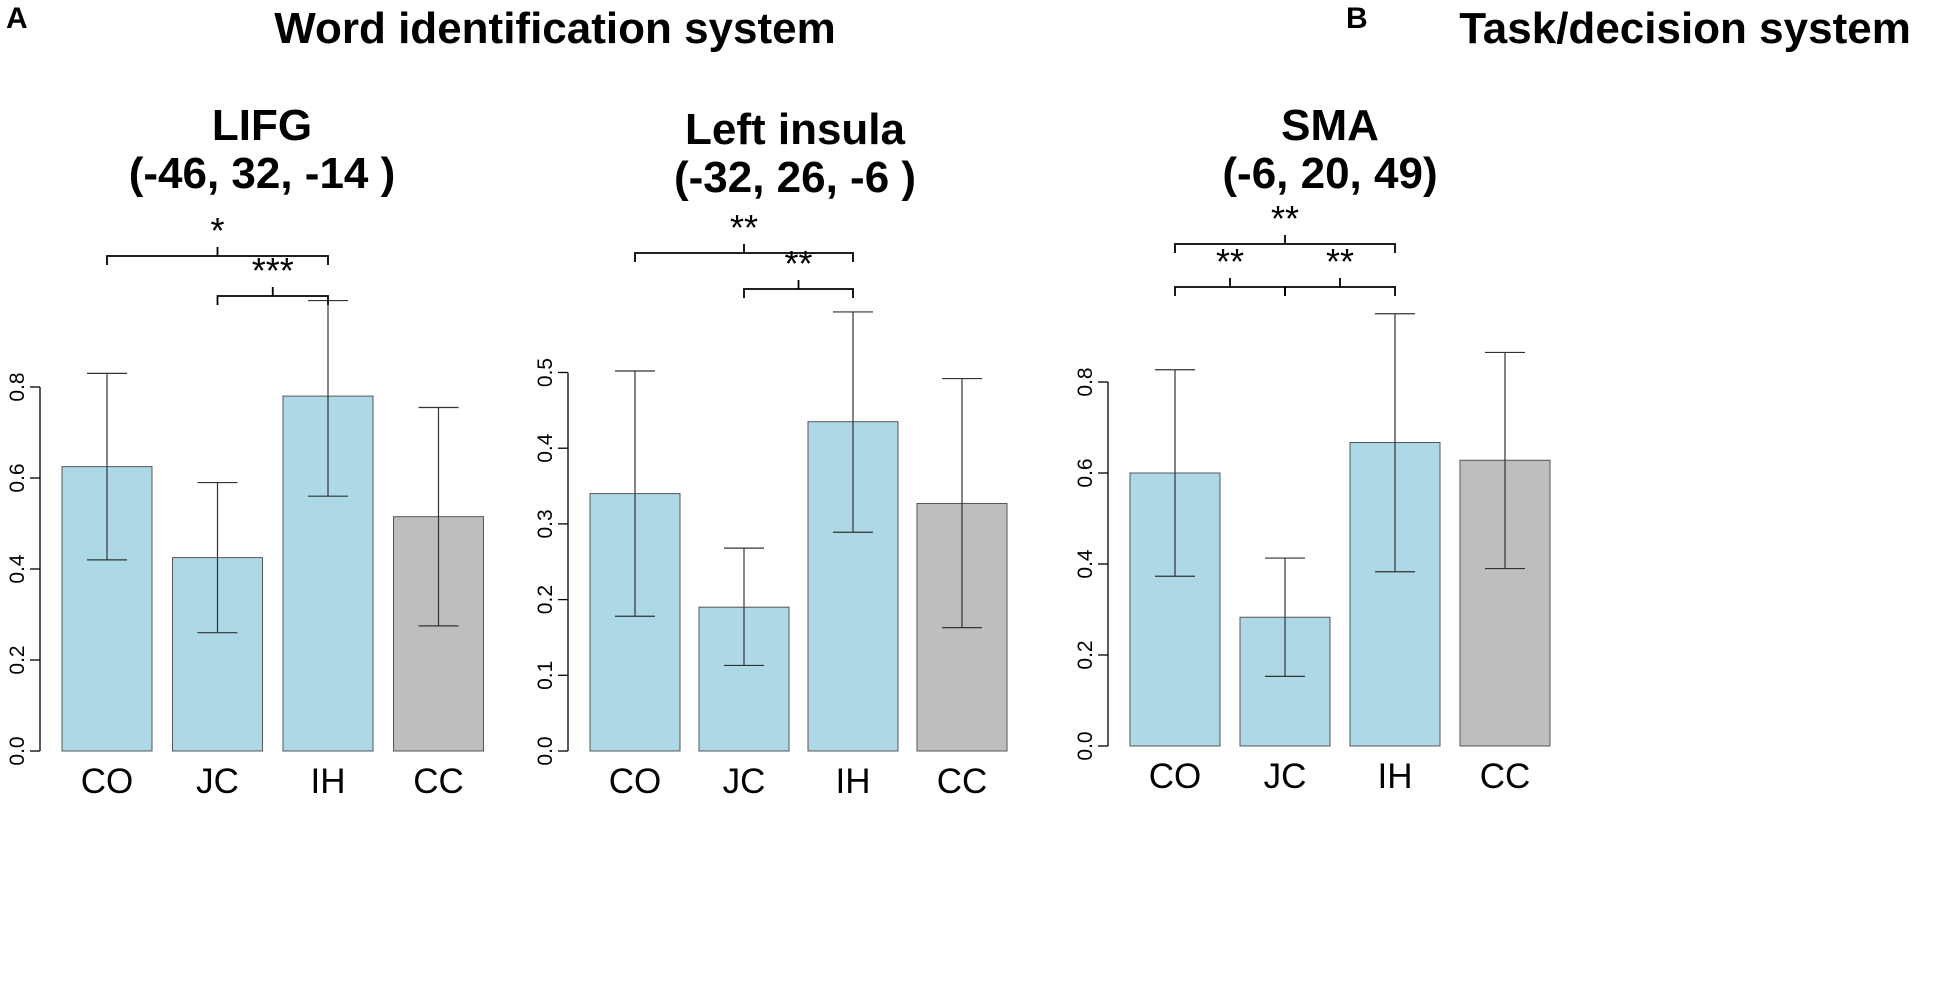  What do you see at coordinates (1357, 18) in the screenshot?
I see `panel-label-b: B` at bounding box center [1357, 18].